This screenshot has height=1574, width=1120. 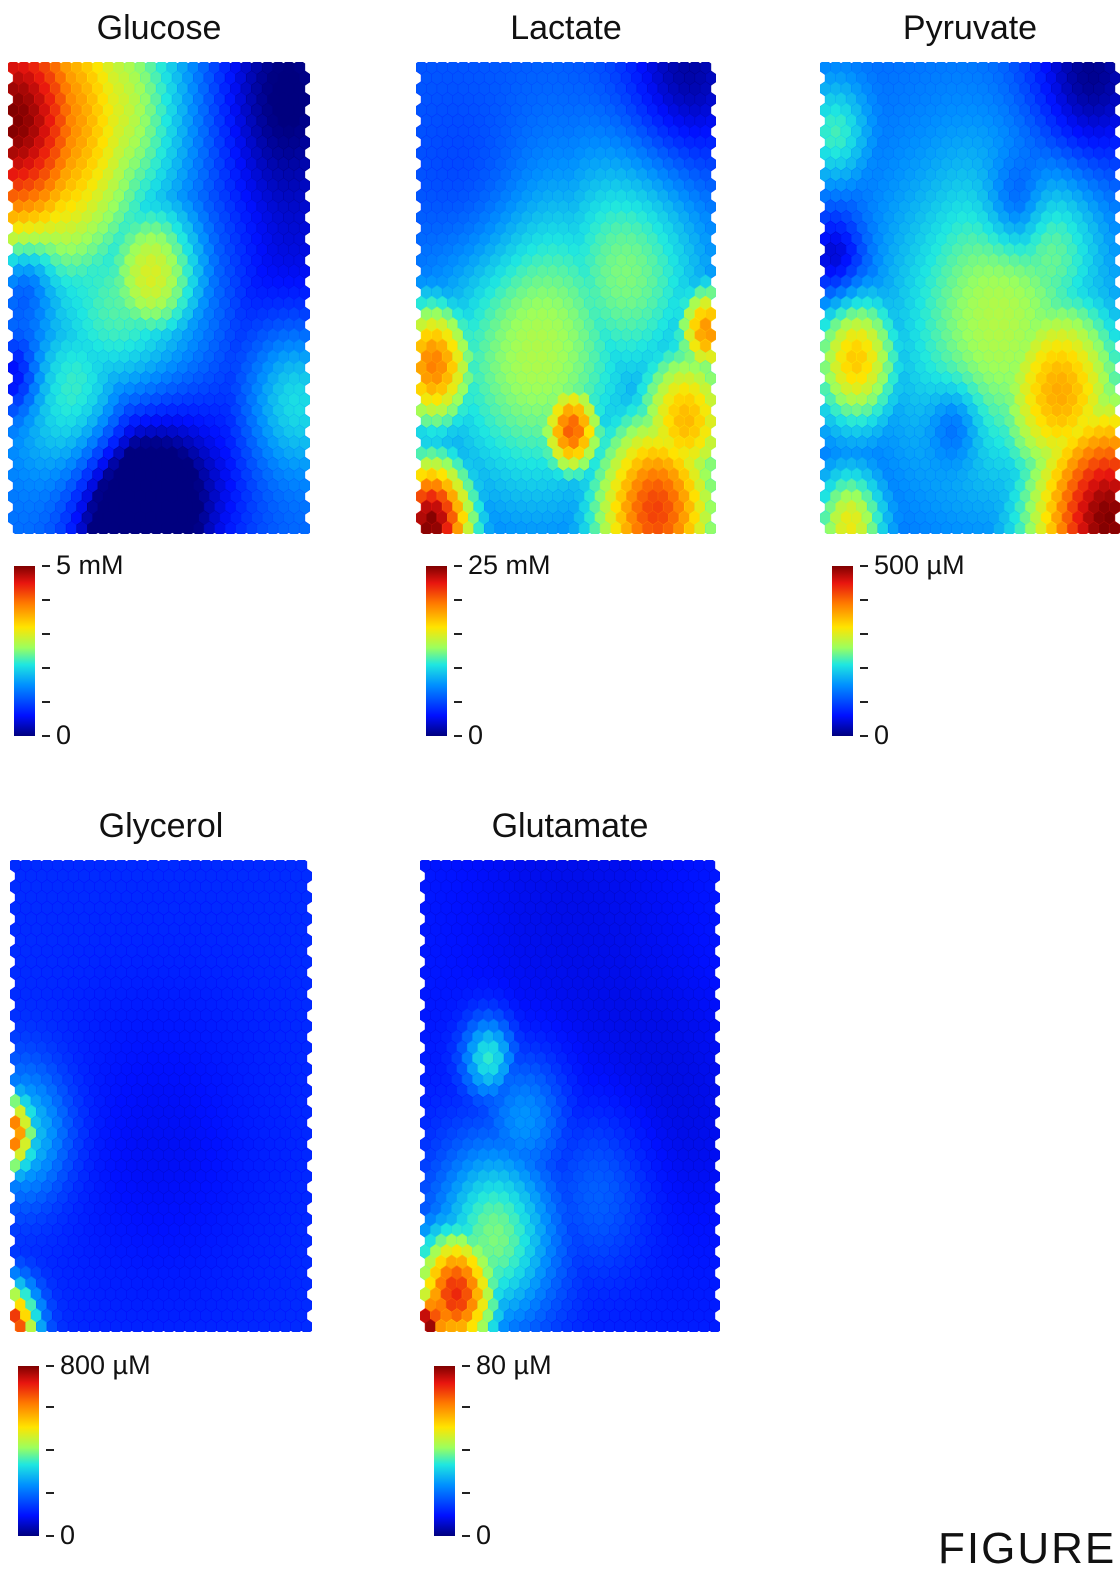 I want to click on som-heatmap-pyruvate, so click(x=970, y=298).